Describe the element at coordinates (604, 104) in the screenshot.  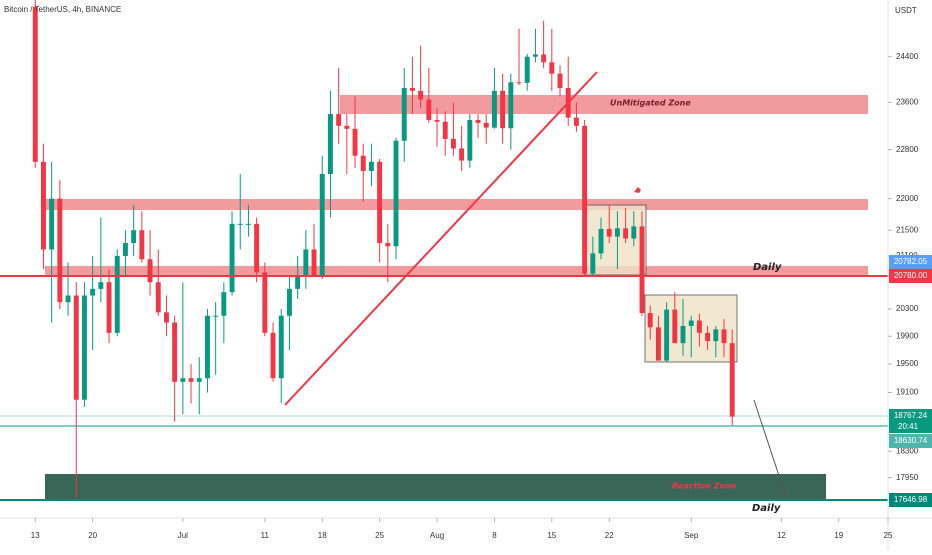
I see `unmitigated-zone` at that location.